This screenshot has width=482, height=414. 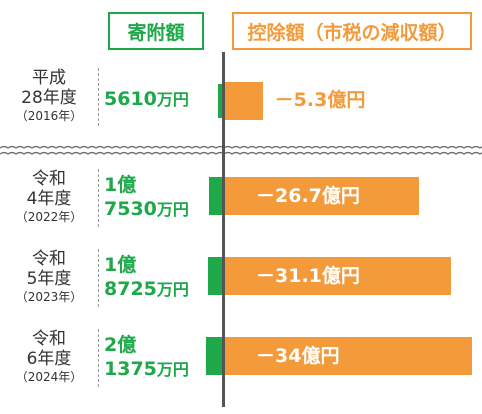 I want to click on donation-value: 1375, so click(x=130, y=369).